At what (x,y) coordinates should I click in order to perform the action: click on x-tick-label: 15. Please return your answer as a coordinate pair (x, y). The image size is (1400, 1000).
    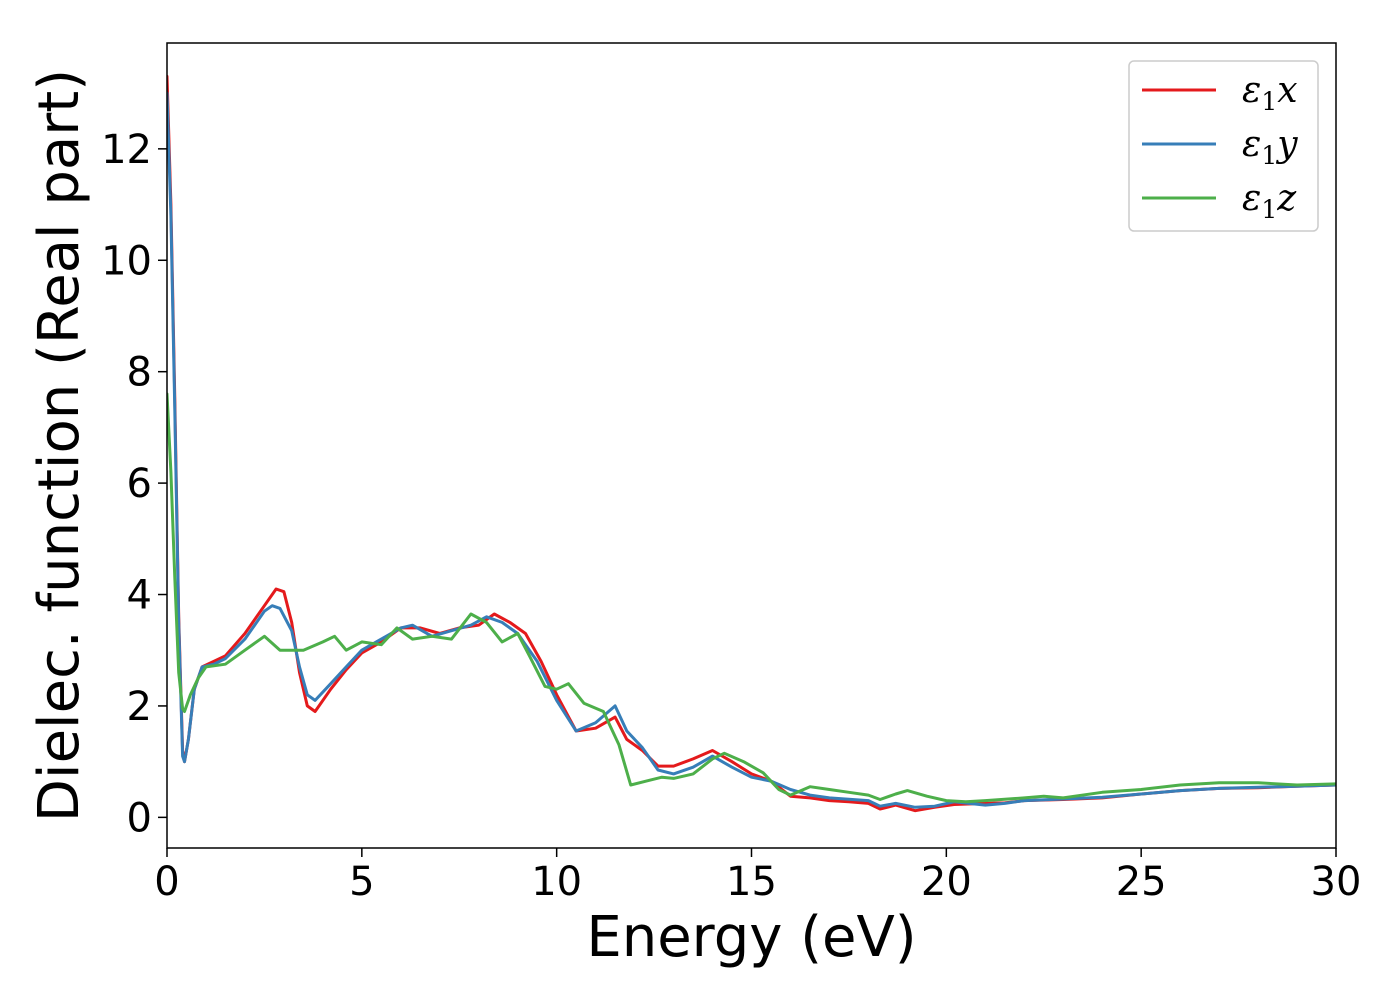
    Looking at the image, I should click on (751, 882).